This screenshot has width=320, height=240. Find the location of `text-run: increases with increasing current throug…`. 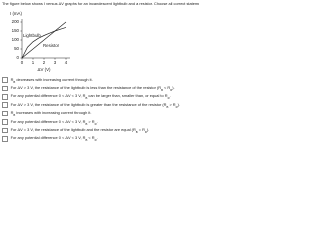

text-run: increases with increasing current throug… is located at coordinates (53, 113).